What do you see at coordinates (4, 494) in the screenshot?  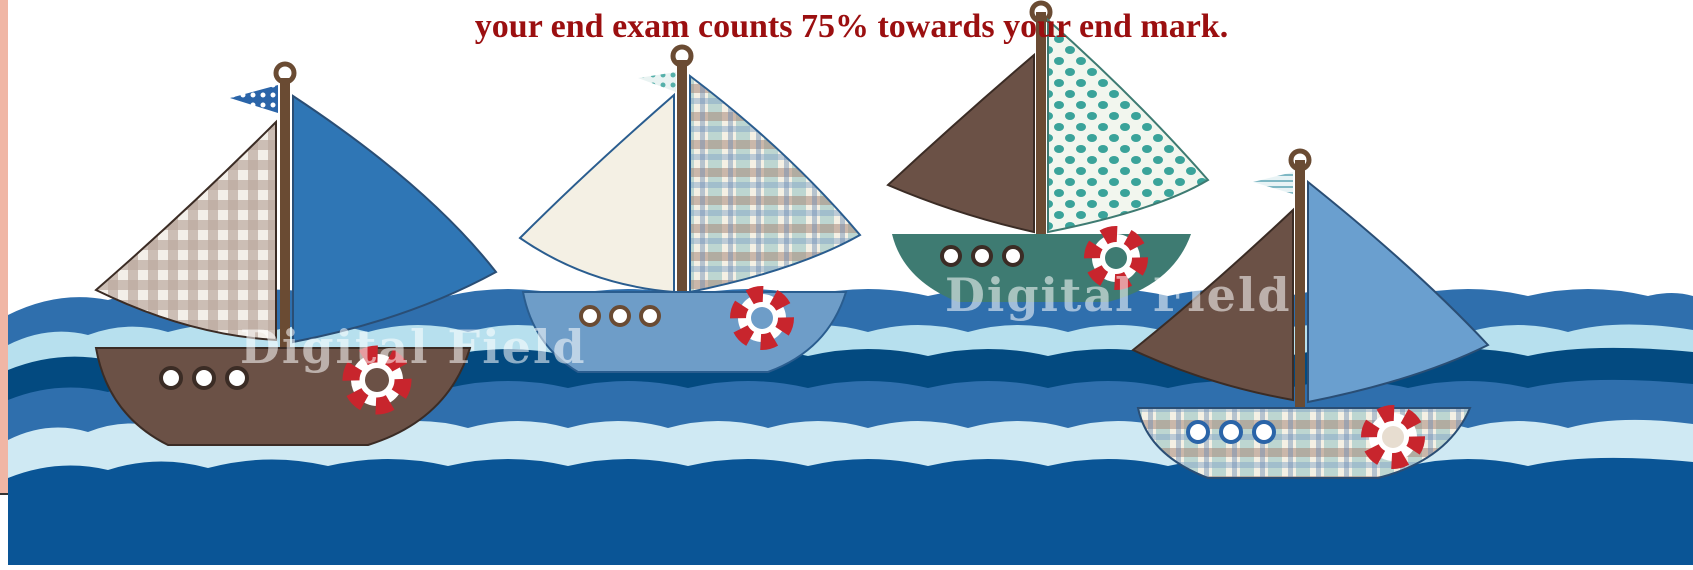 I see `slide-divider` at bounding box center [4, 494].